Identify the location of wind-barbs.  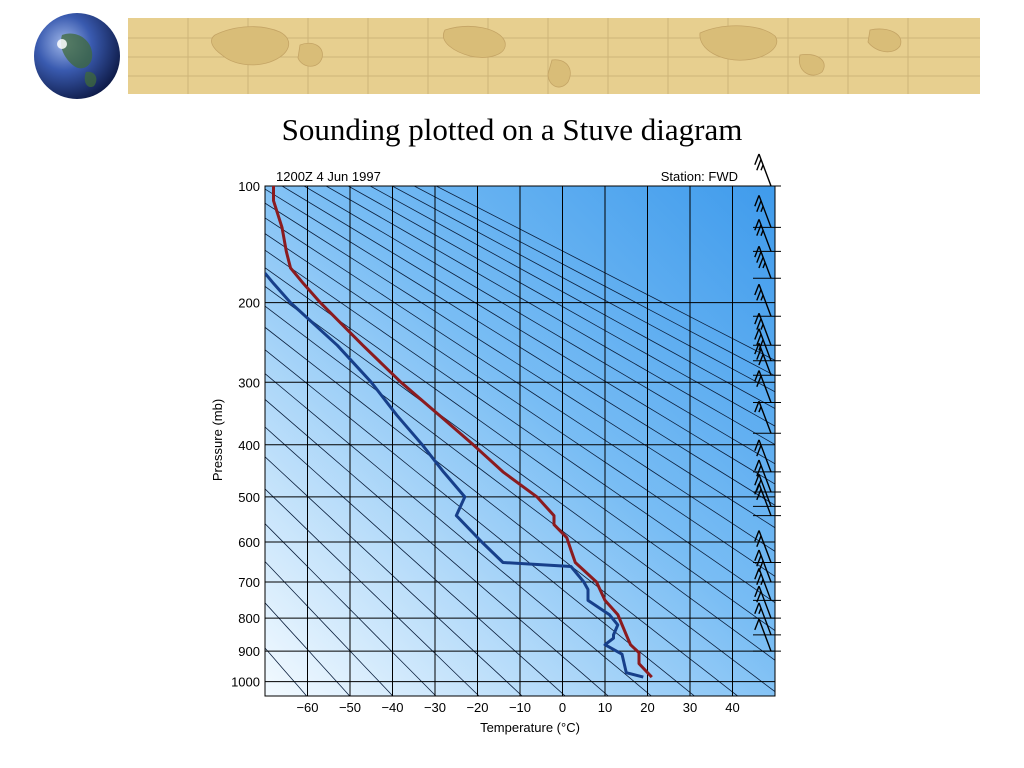
(767, 402).